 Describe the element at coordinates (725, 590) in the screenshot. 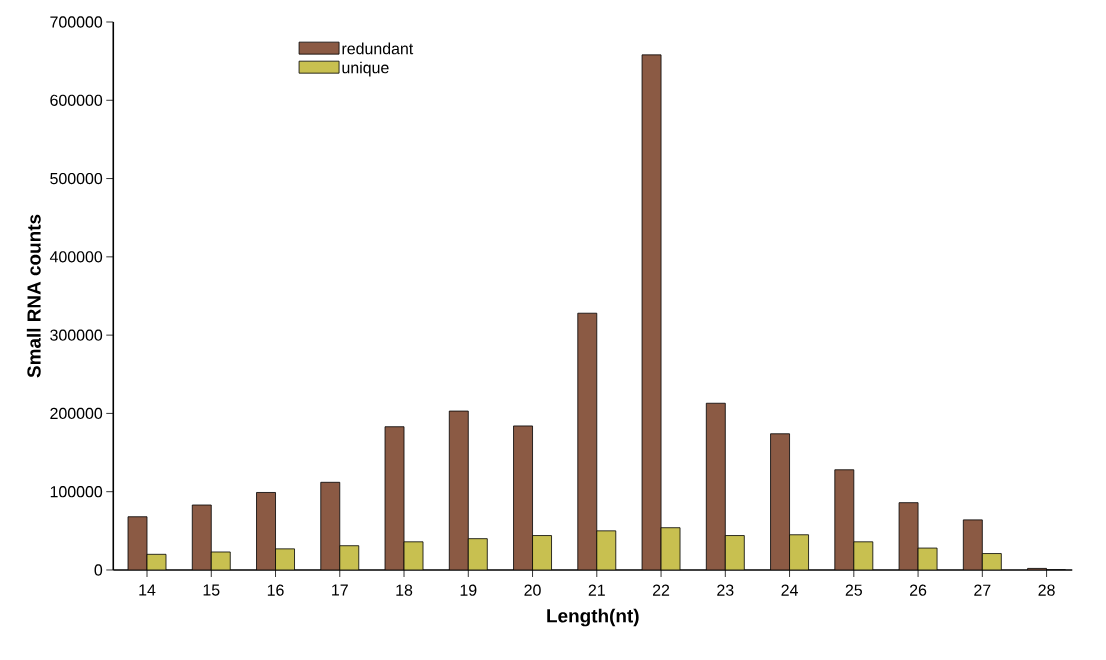

I see `x-tick-label: 23` at that location.